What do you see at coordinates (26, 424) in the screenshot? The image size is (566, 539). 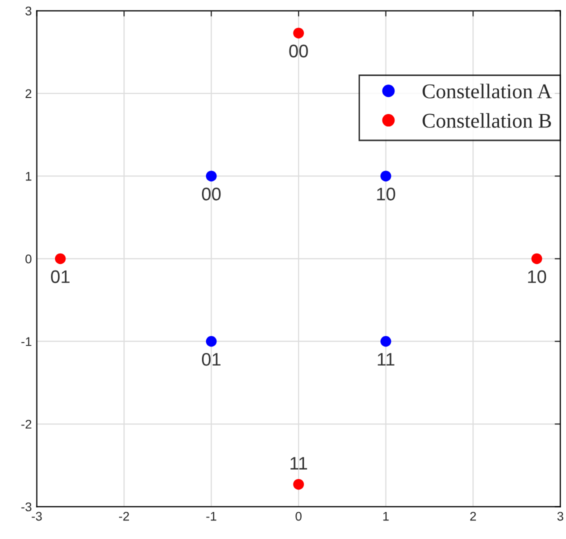 I see `y-tick-label: -2` at bounding box center [26, 424].